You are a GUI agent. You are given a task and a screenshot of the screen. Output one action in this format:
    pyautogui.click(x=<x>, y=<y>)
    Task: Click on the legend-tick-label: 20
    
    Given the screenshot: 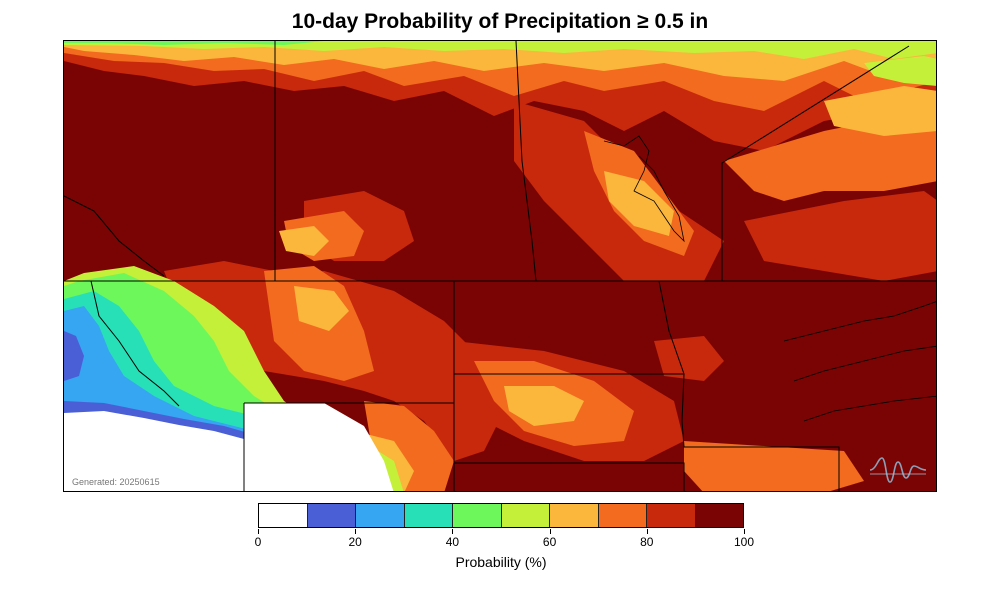 What is the action you would take?
    pyautogui.click(x=355, y=542)
    